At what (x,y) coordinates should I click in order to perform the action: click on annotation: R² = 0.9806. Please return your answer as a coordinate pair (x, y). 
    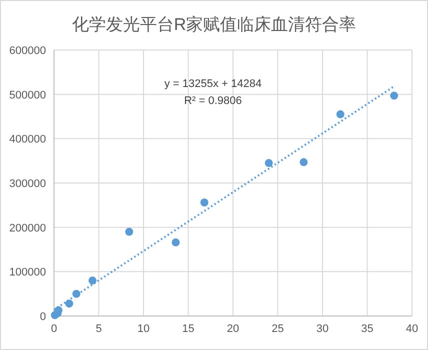
    Looking at the image, I should click on (213, 101).